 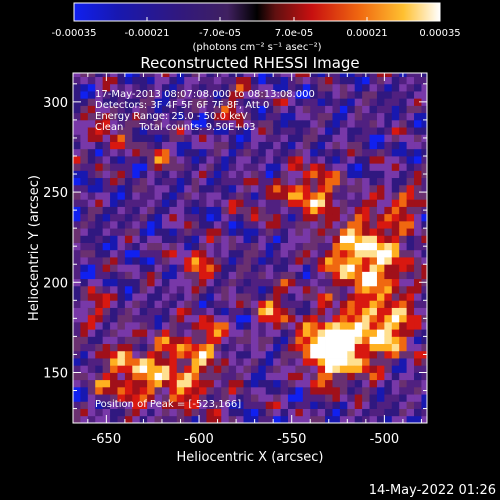 What do you see at coordinates (257, 19) in the screenshot?
I see `colorbar-ticks` at bounding box center [257, 19].